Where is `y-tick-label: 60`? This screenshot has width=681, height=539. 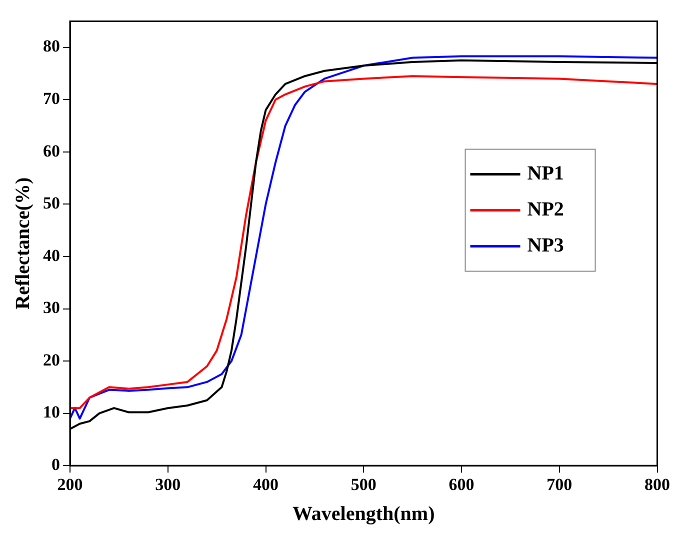 y-tick-label: 60 is located at coordinates (51, 150).